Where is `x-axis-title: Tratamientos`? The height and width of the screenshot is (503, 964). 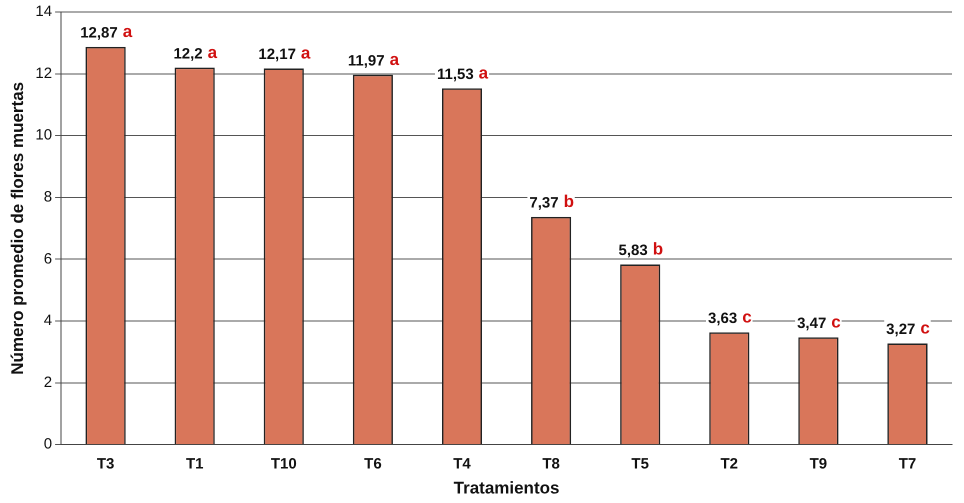
x-axis-title: Tratamientos is located at coordinates (507, 488).